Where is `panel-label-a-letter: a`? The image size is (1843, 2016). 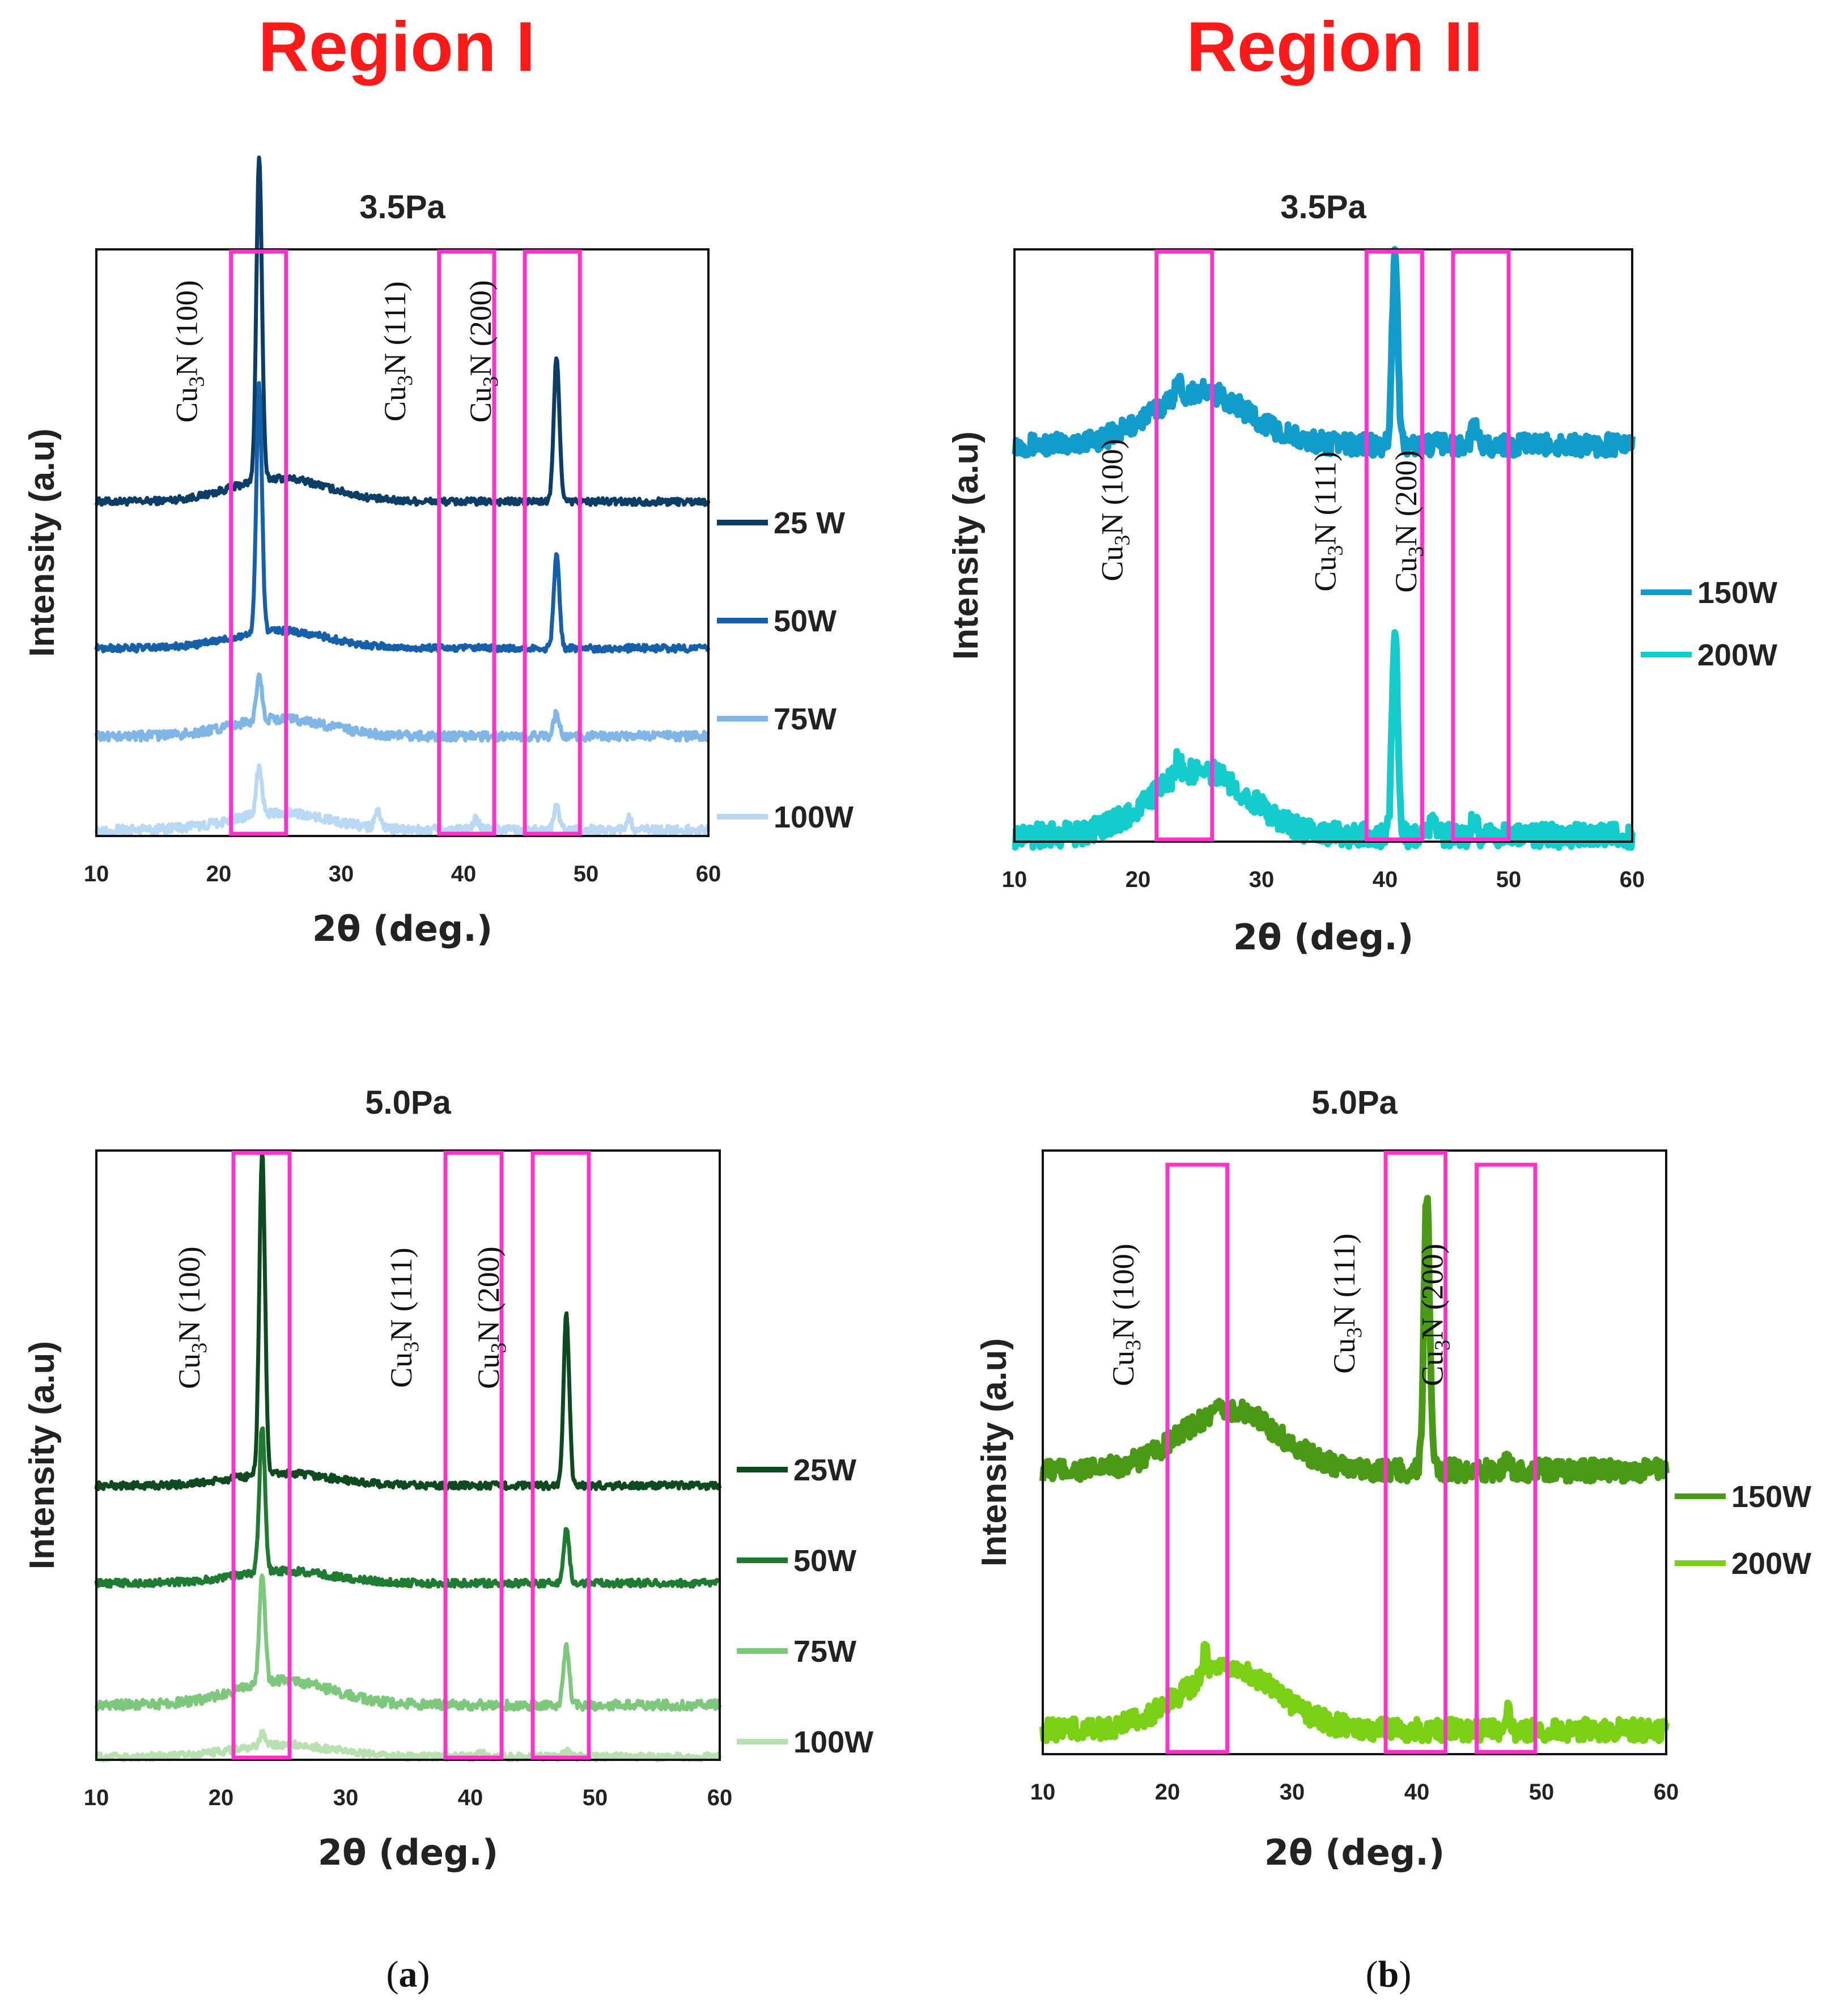 panel-label-a-letter: a is located at coordinates (409, 1975).